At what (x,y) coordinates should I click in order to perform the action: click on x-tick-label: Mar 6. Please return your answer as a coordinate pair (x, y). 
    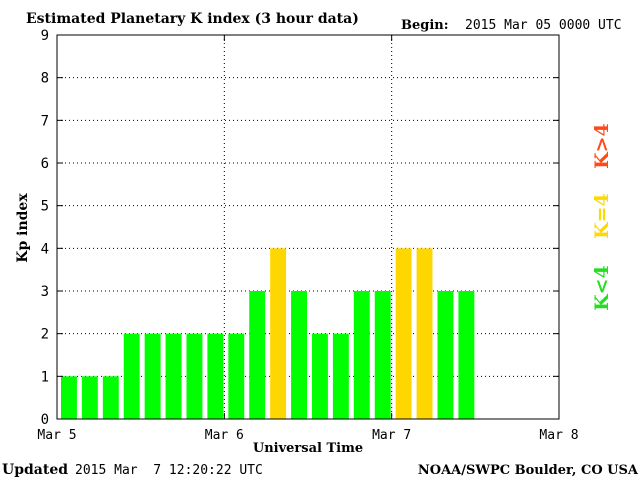
    Looking at the image, I should click on (224, 435).